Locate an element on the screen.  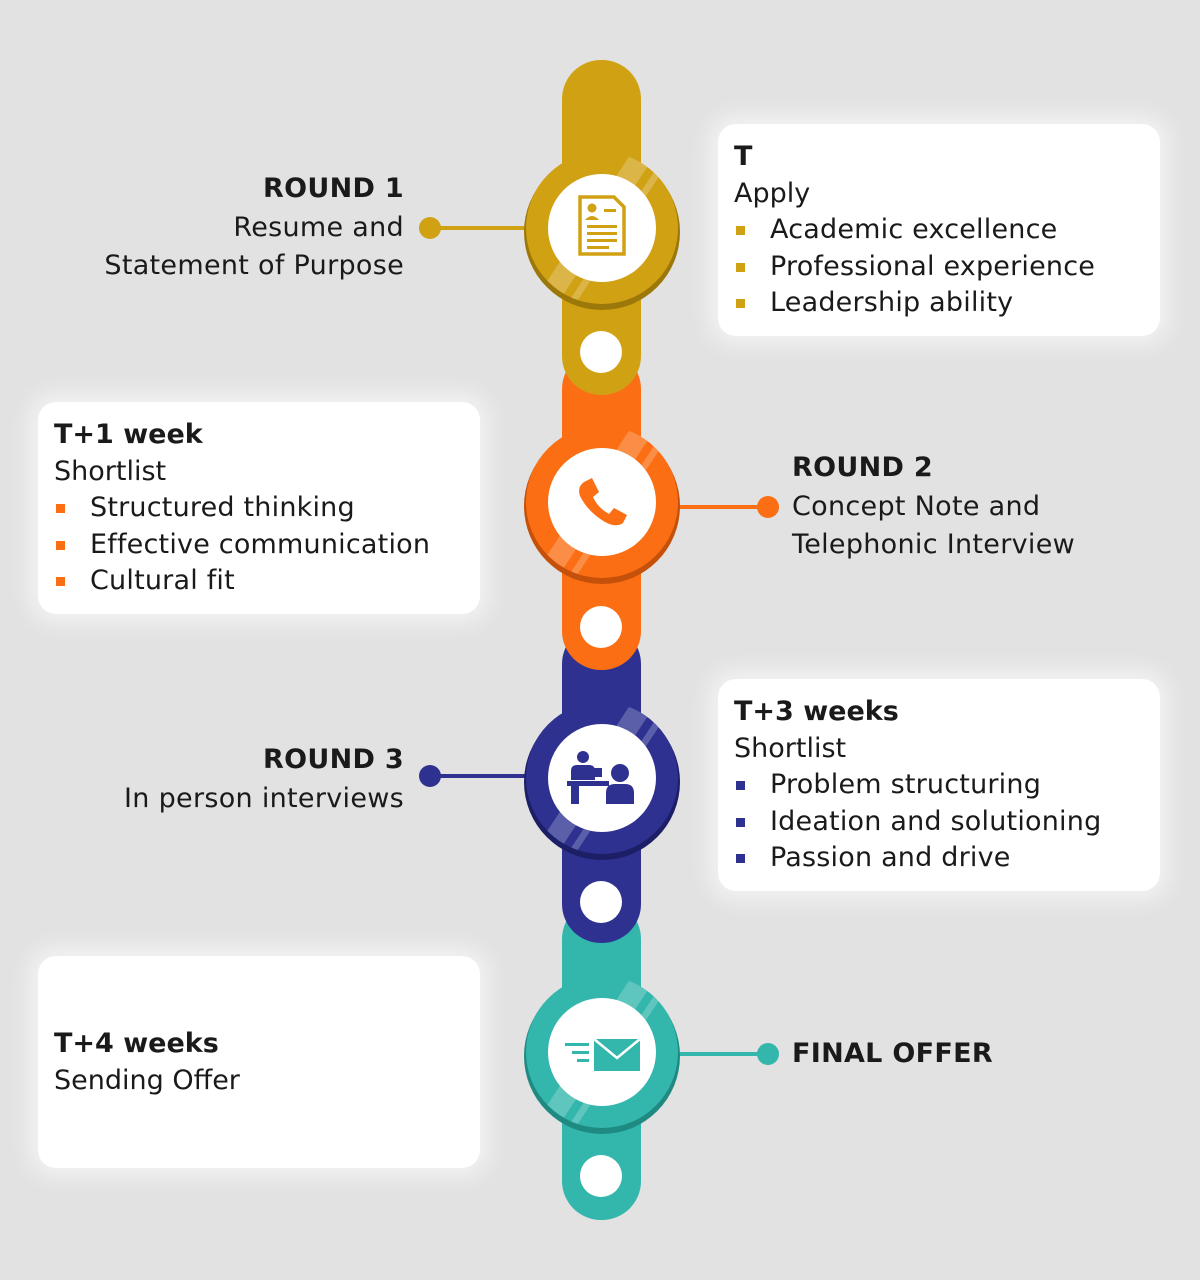
final-offer-label: FINAL OFFER is located at coordinates (892, 1054).